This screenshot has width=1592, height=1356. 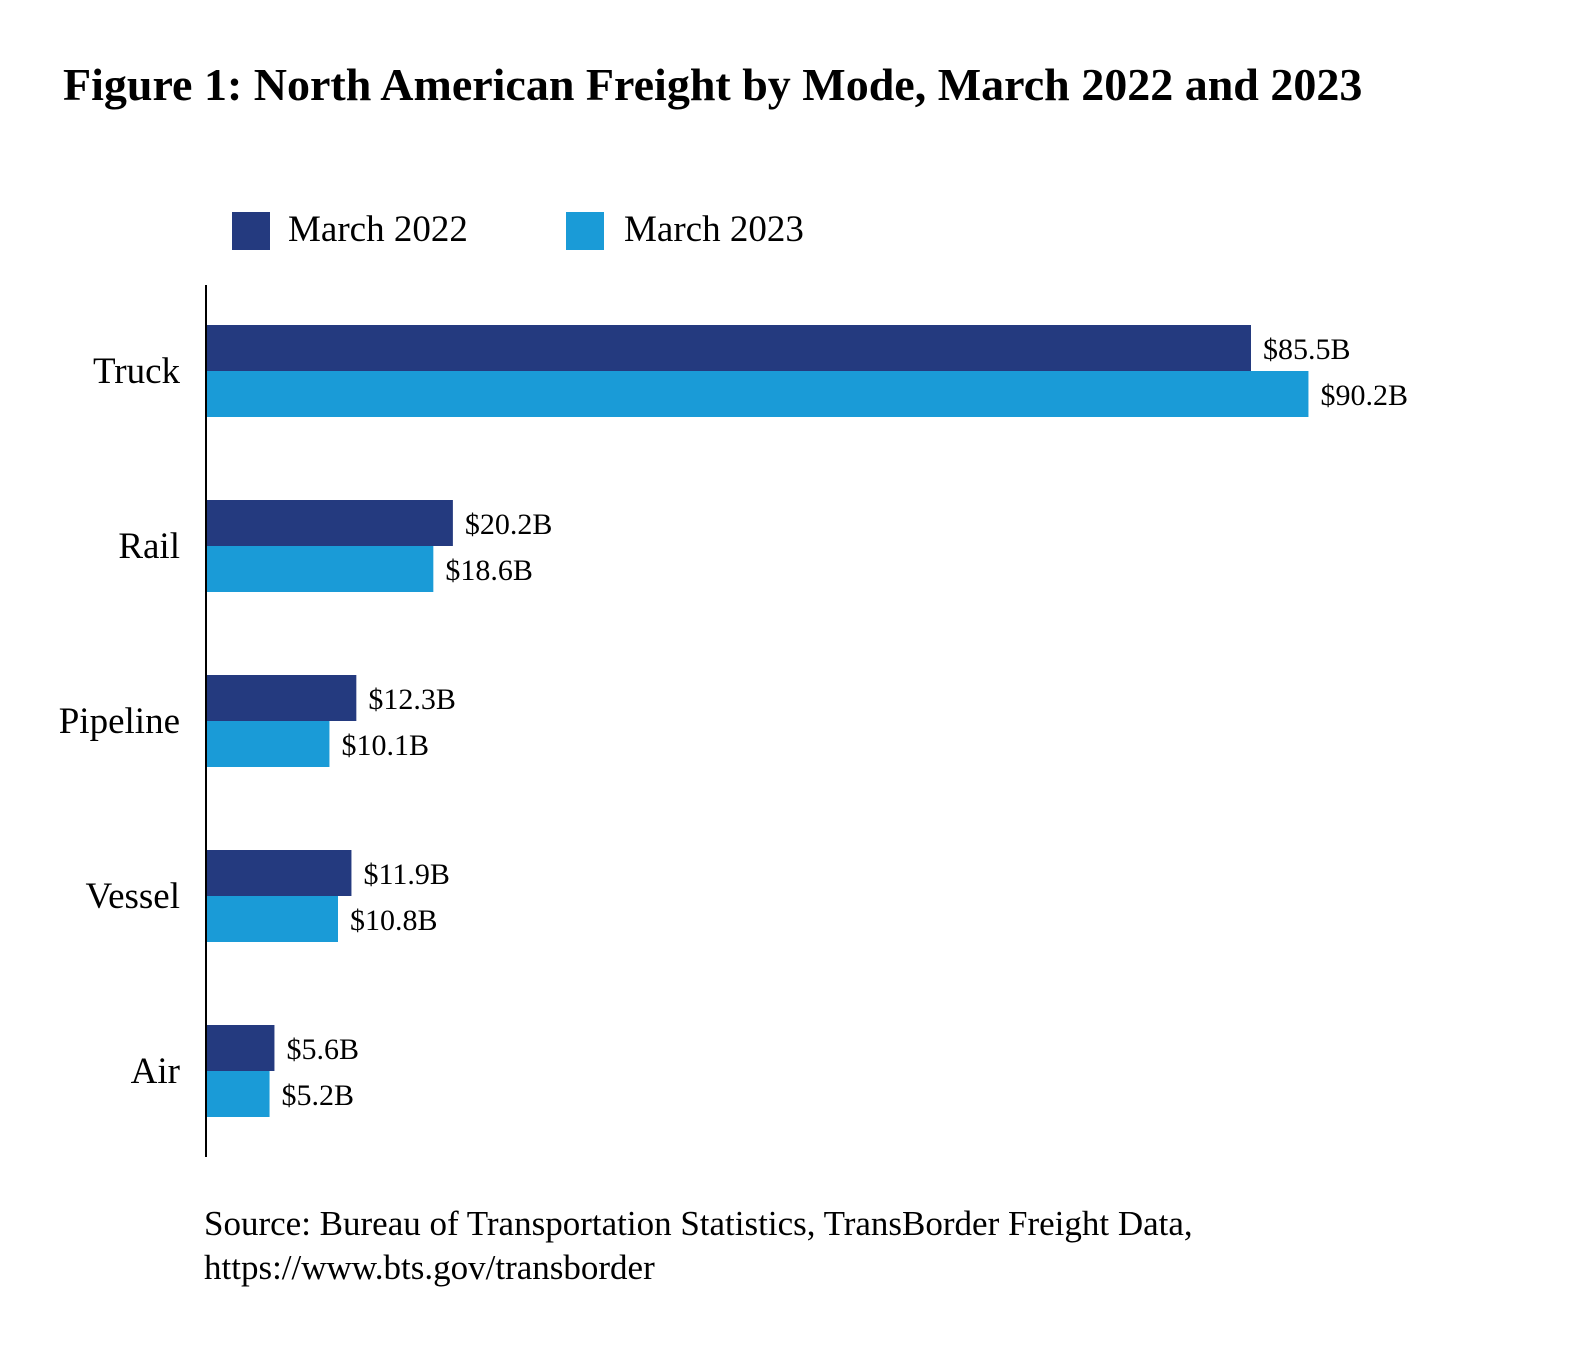 What do you see at coordinates (378, 229) in the screenshot?
I see `legend-label-2022: March 2022` at bounding box center [378, 229].